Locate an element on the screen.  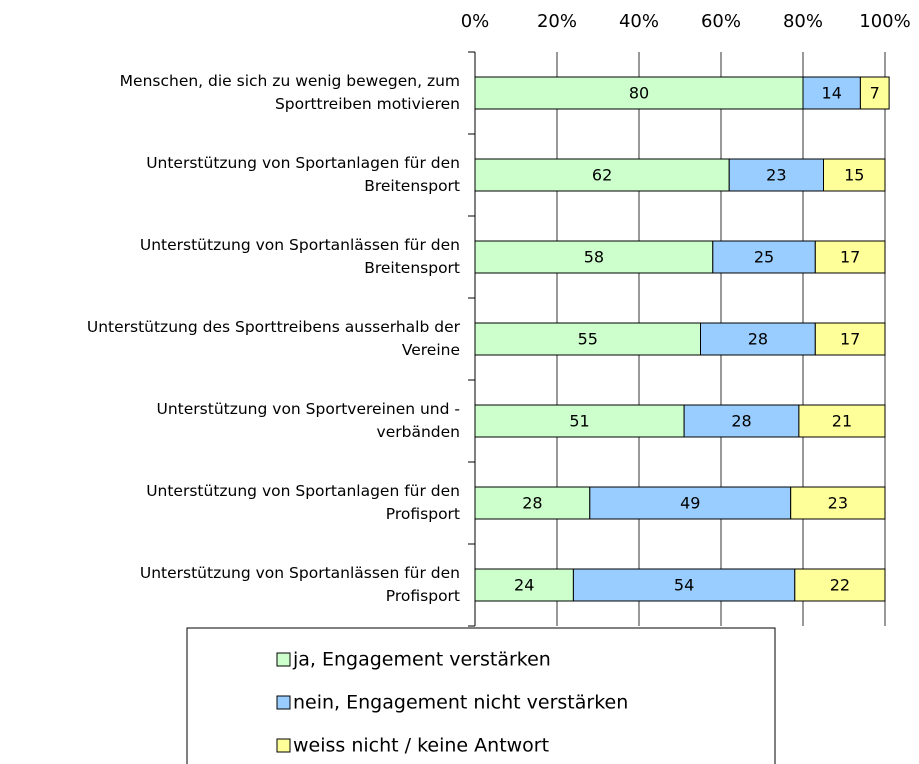
legend-label: weiss nicht / keine Antwort is located at coordinates (421, 746).